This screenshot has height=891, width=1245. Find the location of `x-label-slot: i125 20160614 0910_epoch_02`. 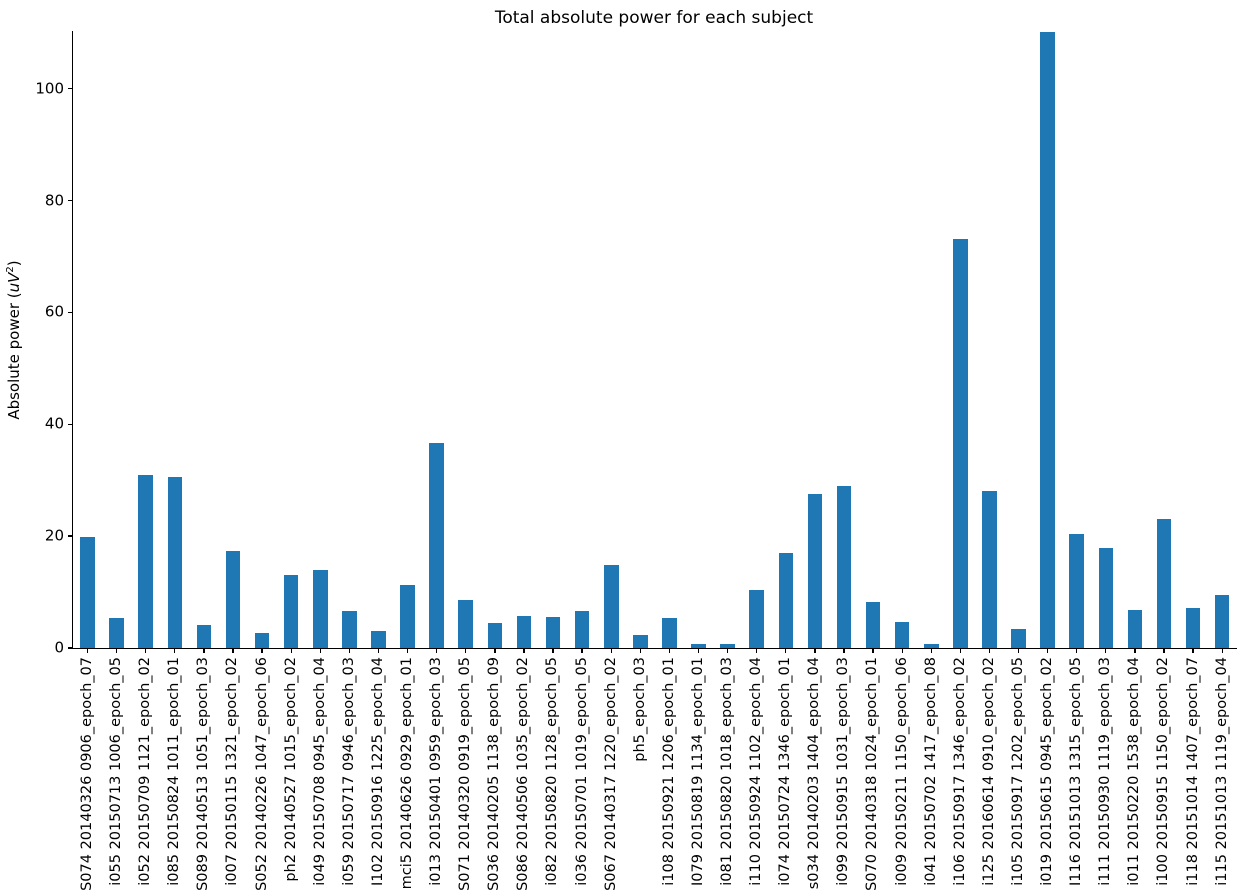

x-label-slot: i125 20160614 0910_epoch_02 is located at coordinates (989, 771).